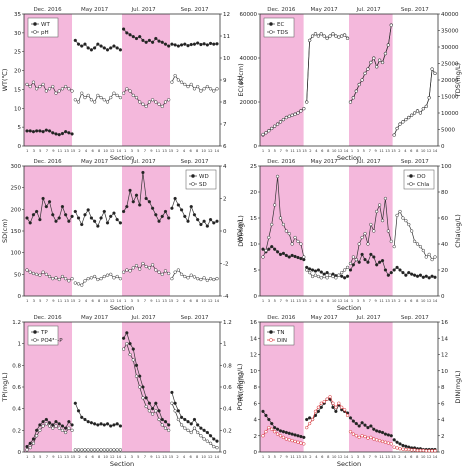 The image size is (474, 474). I want to click on x-tick-label: 10, so click(105, 301).